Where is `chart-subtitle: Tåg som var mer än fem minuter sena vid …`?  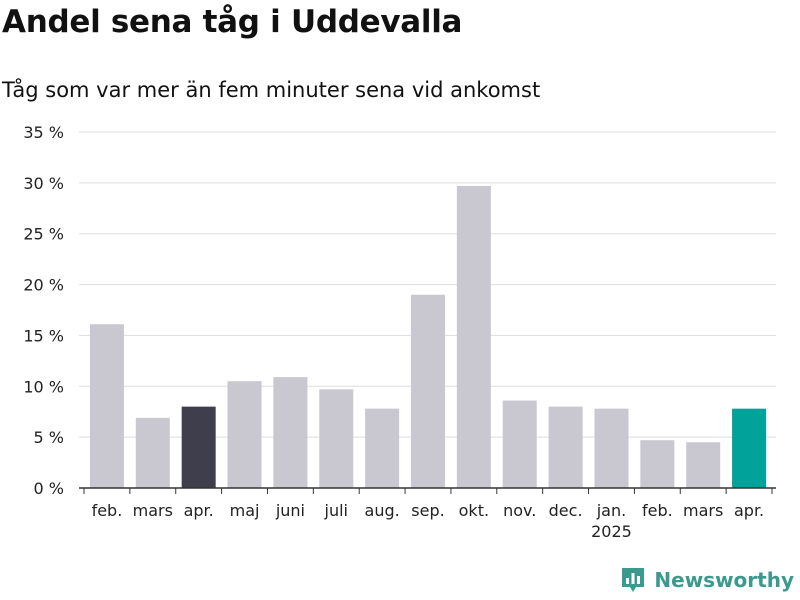
chart-subtitle: Tåg som var mer än fem minuter sena vid … is located at coordinates (271, 90).